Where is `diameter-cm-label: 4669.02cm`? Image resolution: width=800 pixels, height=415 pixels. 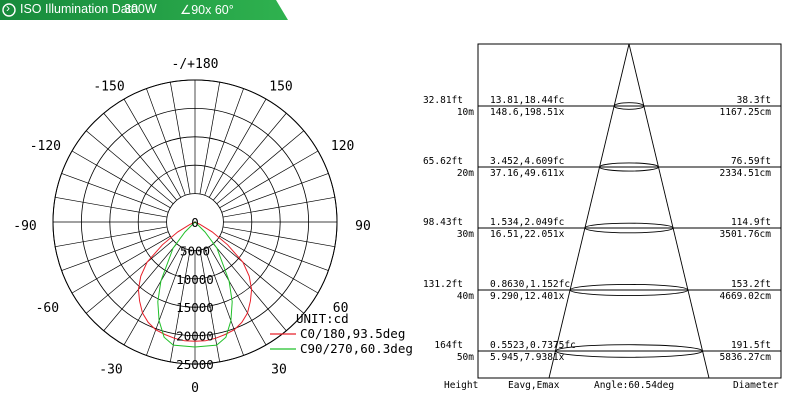
diameter-cm-label: 4669.02cm is located at coordinates (746, 296).